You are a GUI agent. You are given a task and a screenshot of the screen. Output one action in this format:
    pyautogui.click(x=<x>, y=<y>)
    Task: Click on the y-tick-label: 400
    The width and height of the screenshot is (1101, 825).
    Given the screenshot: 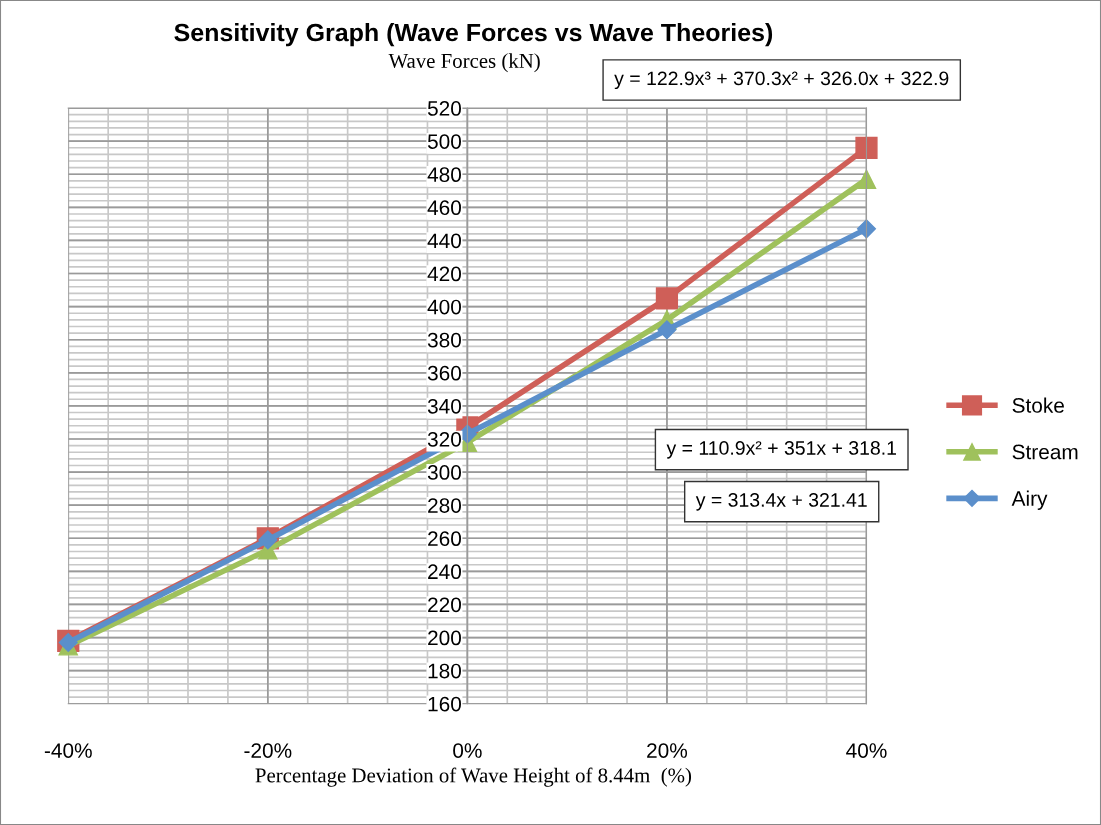 What is the action you would take?
    pyautogui.click(x=444, y=307)
    